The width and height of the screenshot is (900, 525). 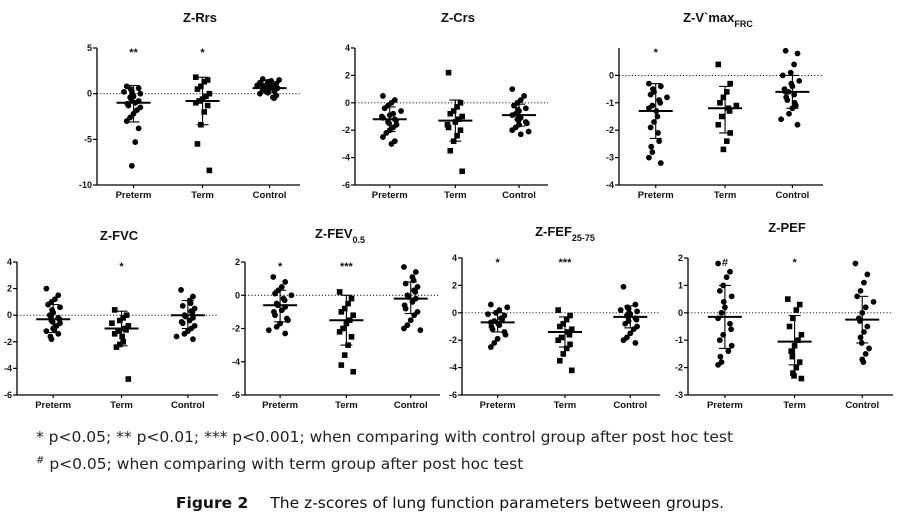 I want to click on panel-title: Z-FEV0.5, so click(x=340, y=235).